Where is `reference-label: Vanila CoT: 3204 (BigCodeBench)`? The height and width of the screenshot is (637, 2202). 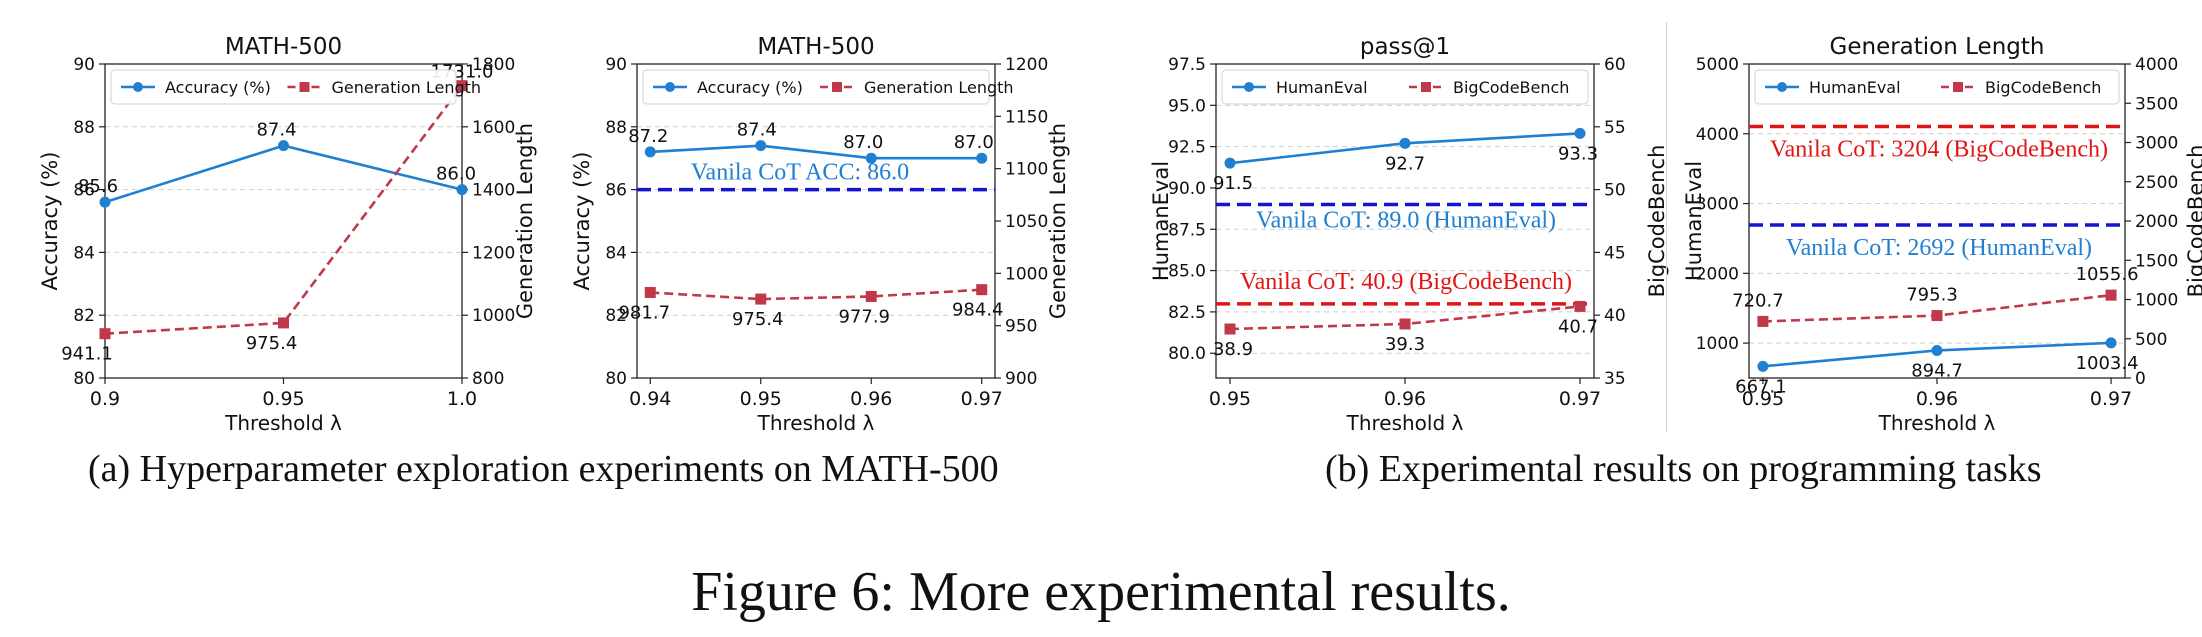 reference-label: Vanila CoT: 3204 (BigCodeBench) is located at coordinates (1939, 149).